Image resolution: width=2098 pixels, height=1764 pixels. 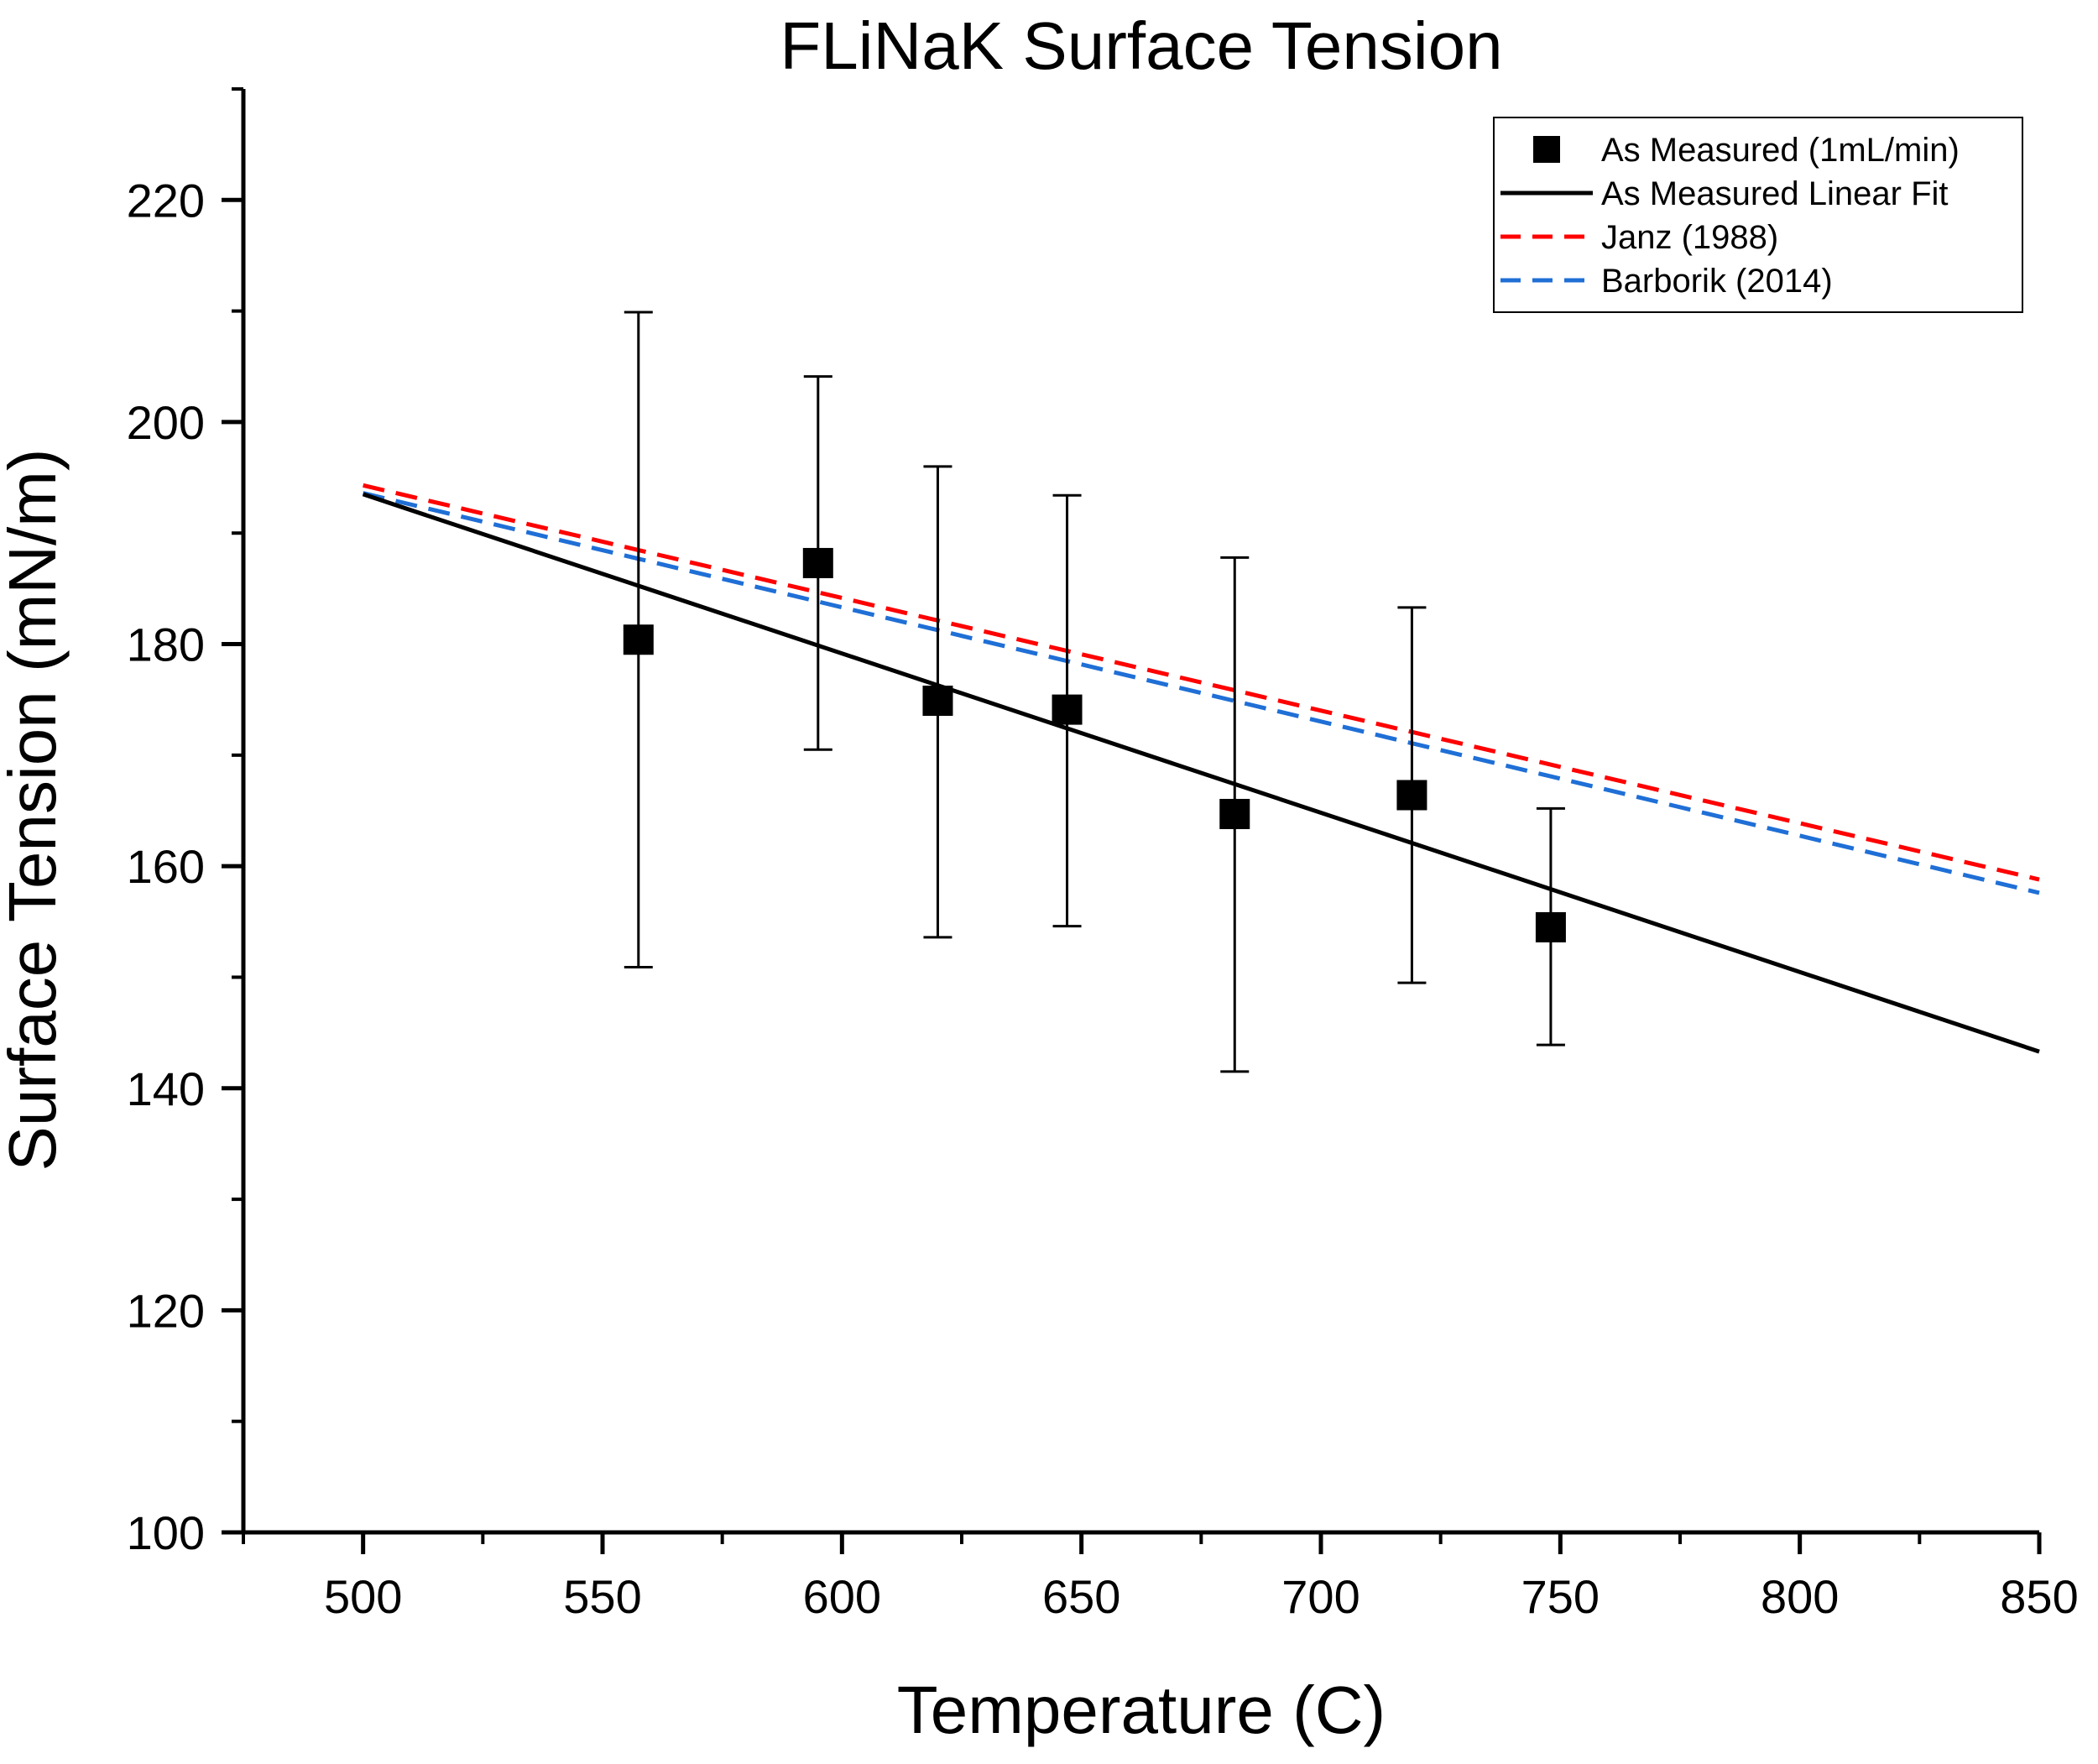 I want to click on x-tick-label: 800, so click(x=1800, y=1596).